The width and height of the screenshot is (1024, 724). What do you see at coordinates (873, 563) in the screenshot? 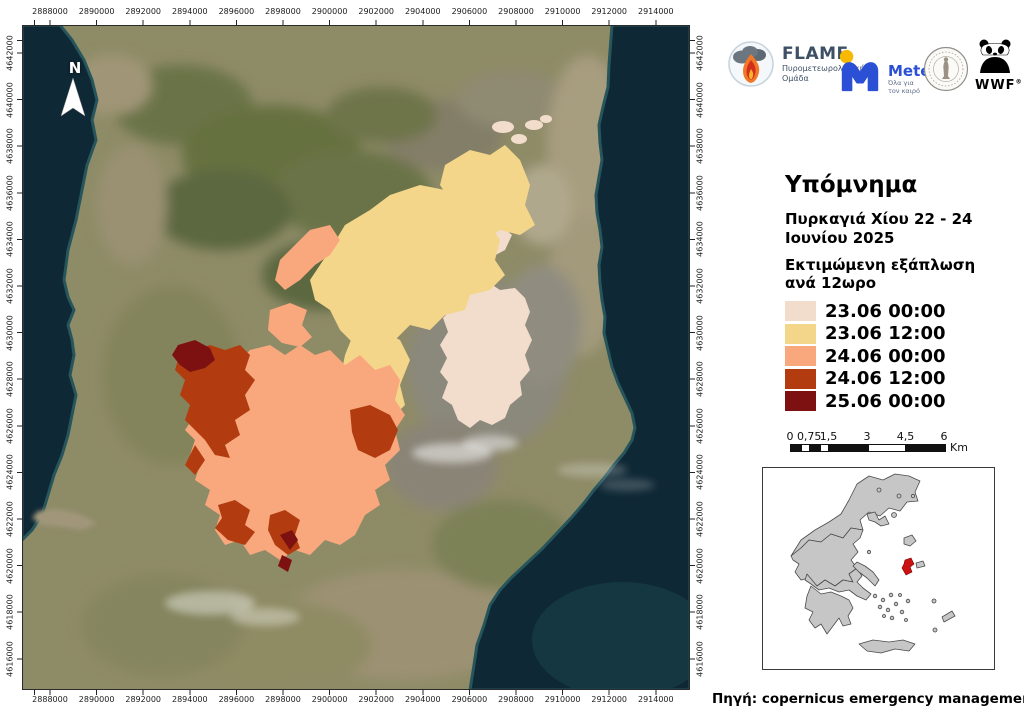
I see `greece-outline` at bounding box center [873, 563].